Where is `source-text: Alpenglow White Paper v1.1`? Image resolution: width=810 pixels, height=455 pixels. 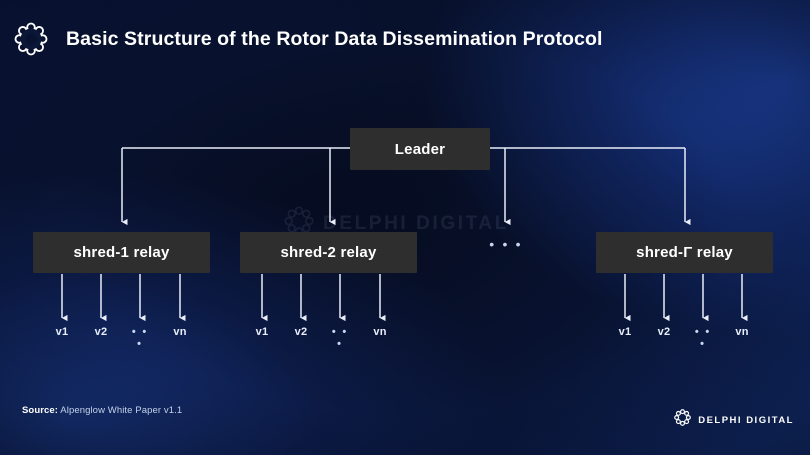
source-text: Alpenglow White Paper v1.1 is located at coordinates (120, 410).